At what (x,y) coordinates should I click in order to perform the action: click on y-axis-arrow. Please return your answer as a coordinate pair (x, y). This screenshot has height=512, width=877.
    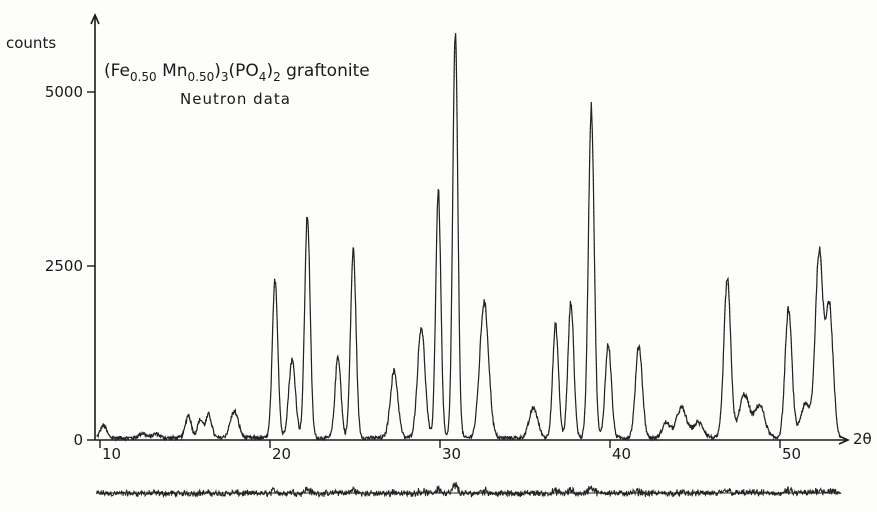
    Looking at the image, I should click on (95, 19).